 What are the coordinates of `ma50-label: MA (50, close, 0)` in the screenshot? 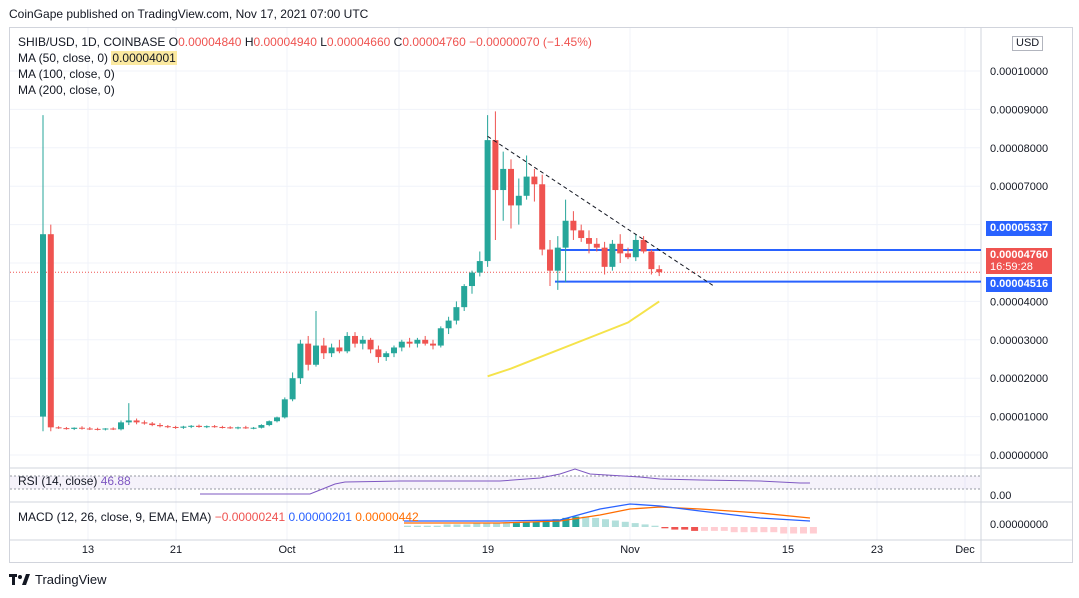 It's located at (63, 58).